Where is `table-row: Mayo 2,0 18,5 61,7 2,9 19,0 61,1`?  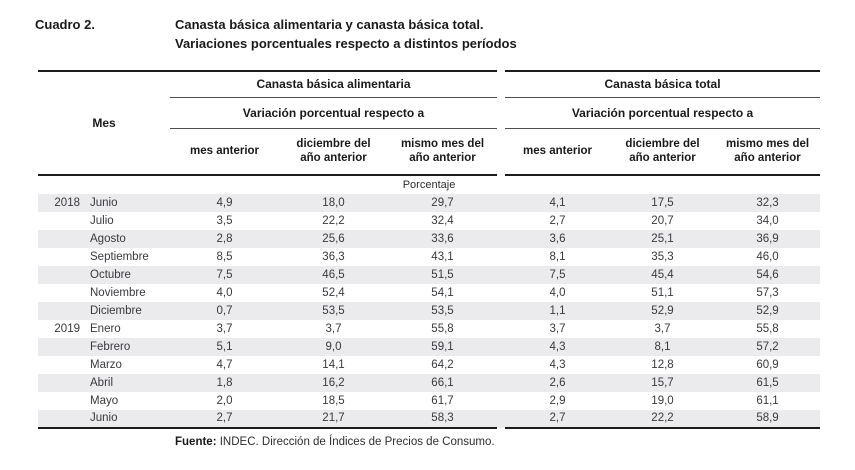 table-row: Mayo 2,0 18,5 61,7 2,9 19,0 61,1 is located at coordinates (429, 401).